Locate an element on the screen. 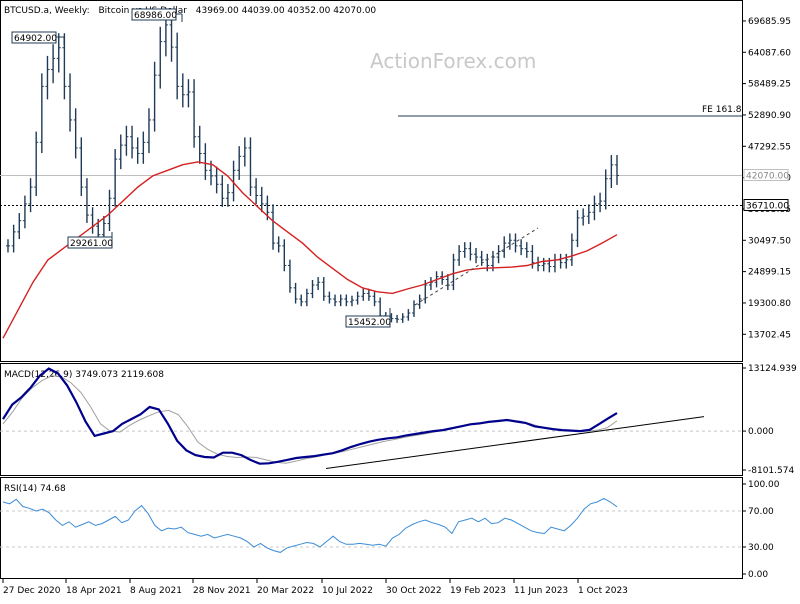 Image resolution: width=800 pixels, height=604 pixels. ohlc-values: 43969.00 44039.00 40352.00 42070.00 is located at coordinates (286, 11).